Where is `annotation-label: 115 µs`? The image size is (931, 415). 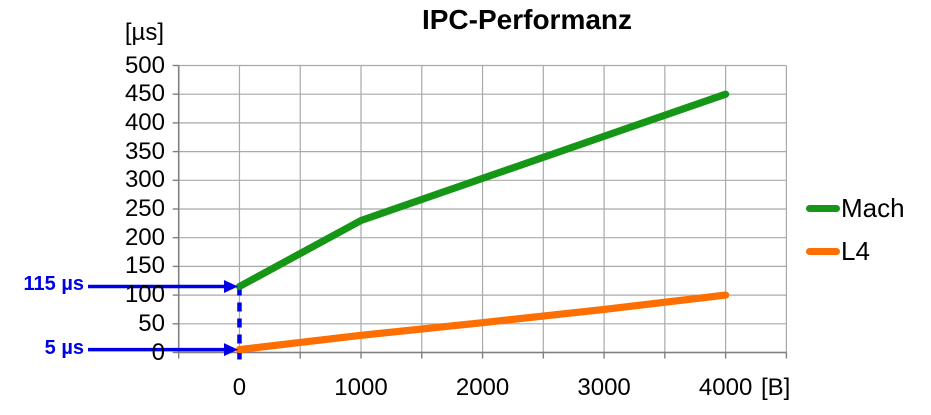
annotation-label: 115 µs is located at coordinates (53, 284).